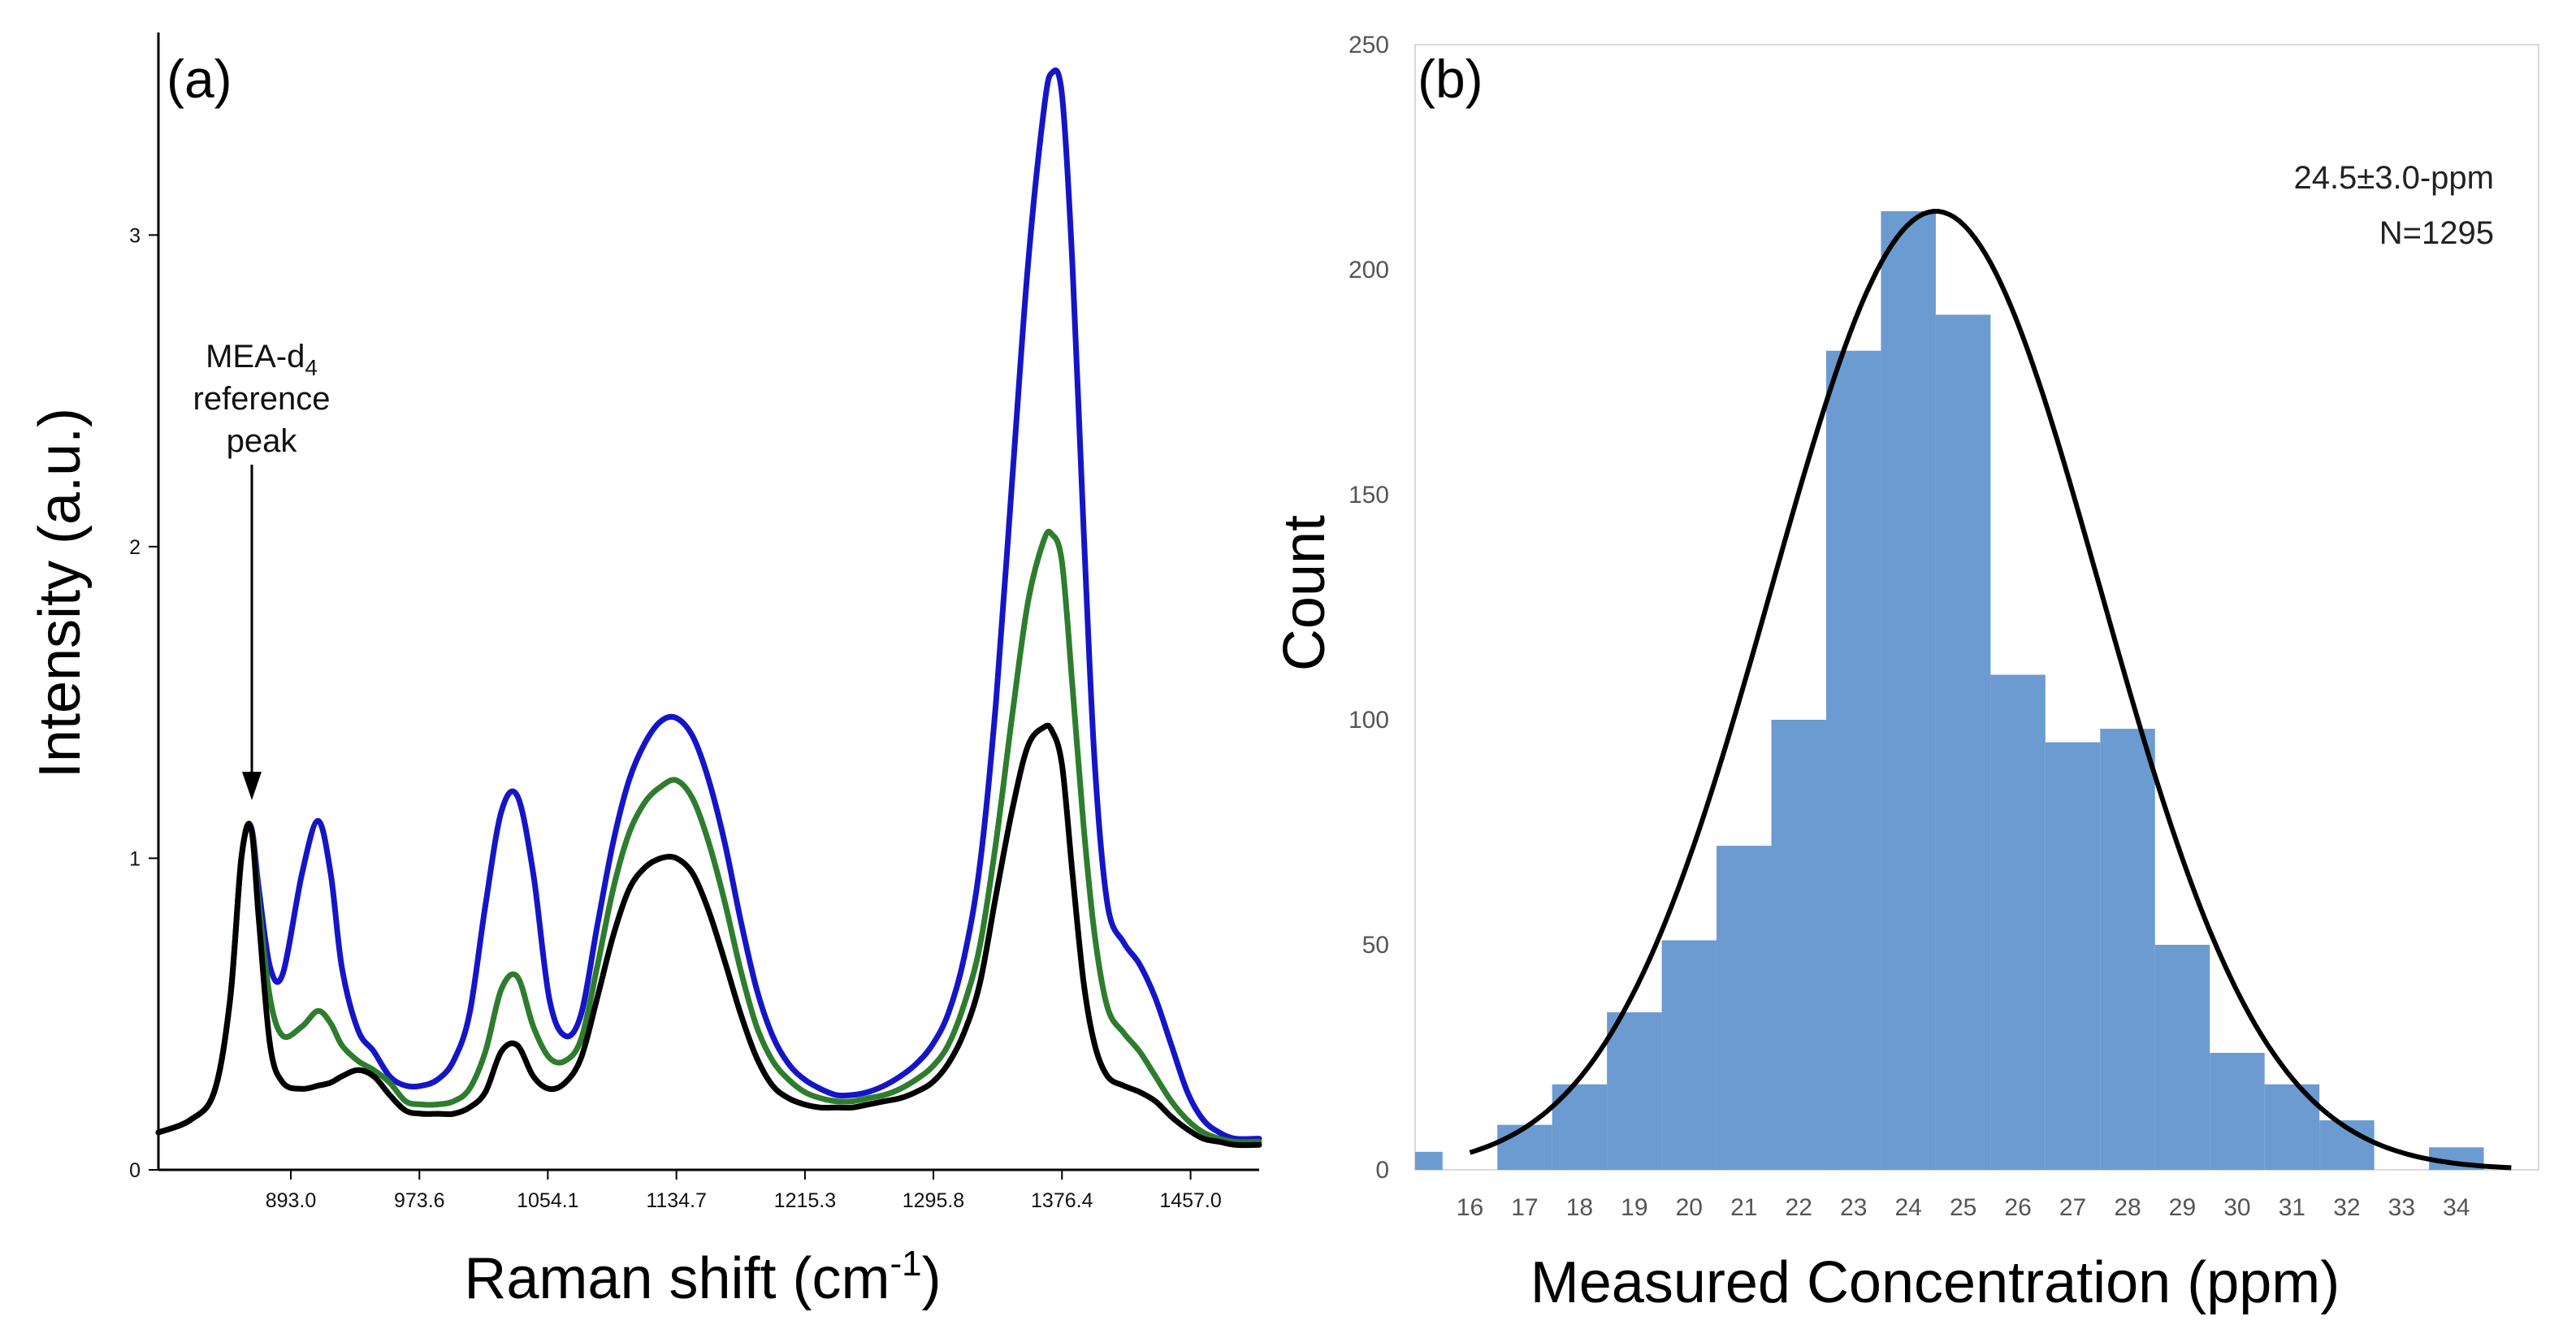 The height and width of the screenshot is (1338, 2576). I want to click on x-tick-label: 17, so click(1525, 1207).